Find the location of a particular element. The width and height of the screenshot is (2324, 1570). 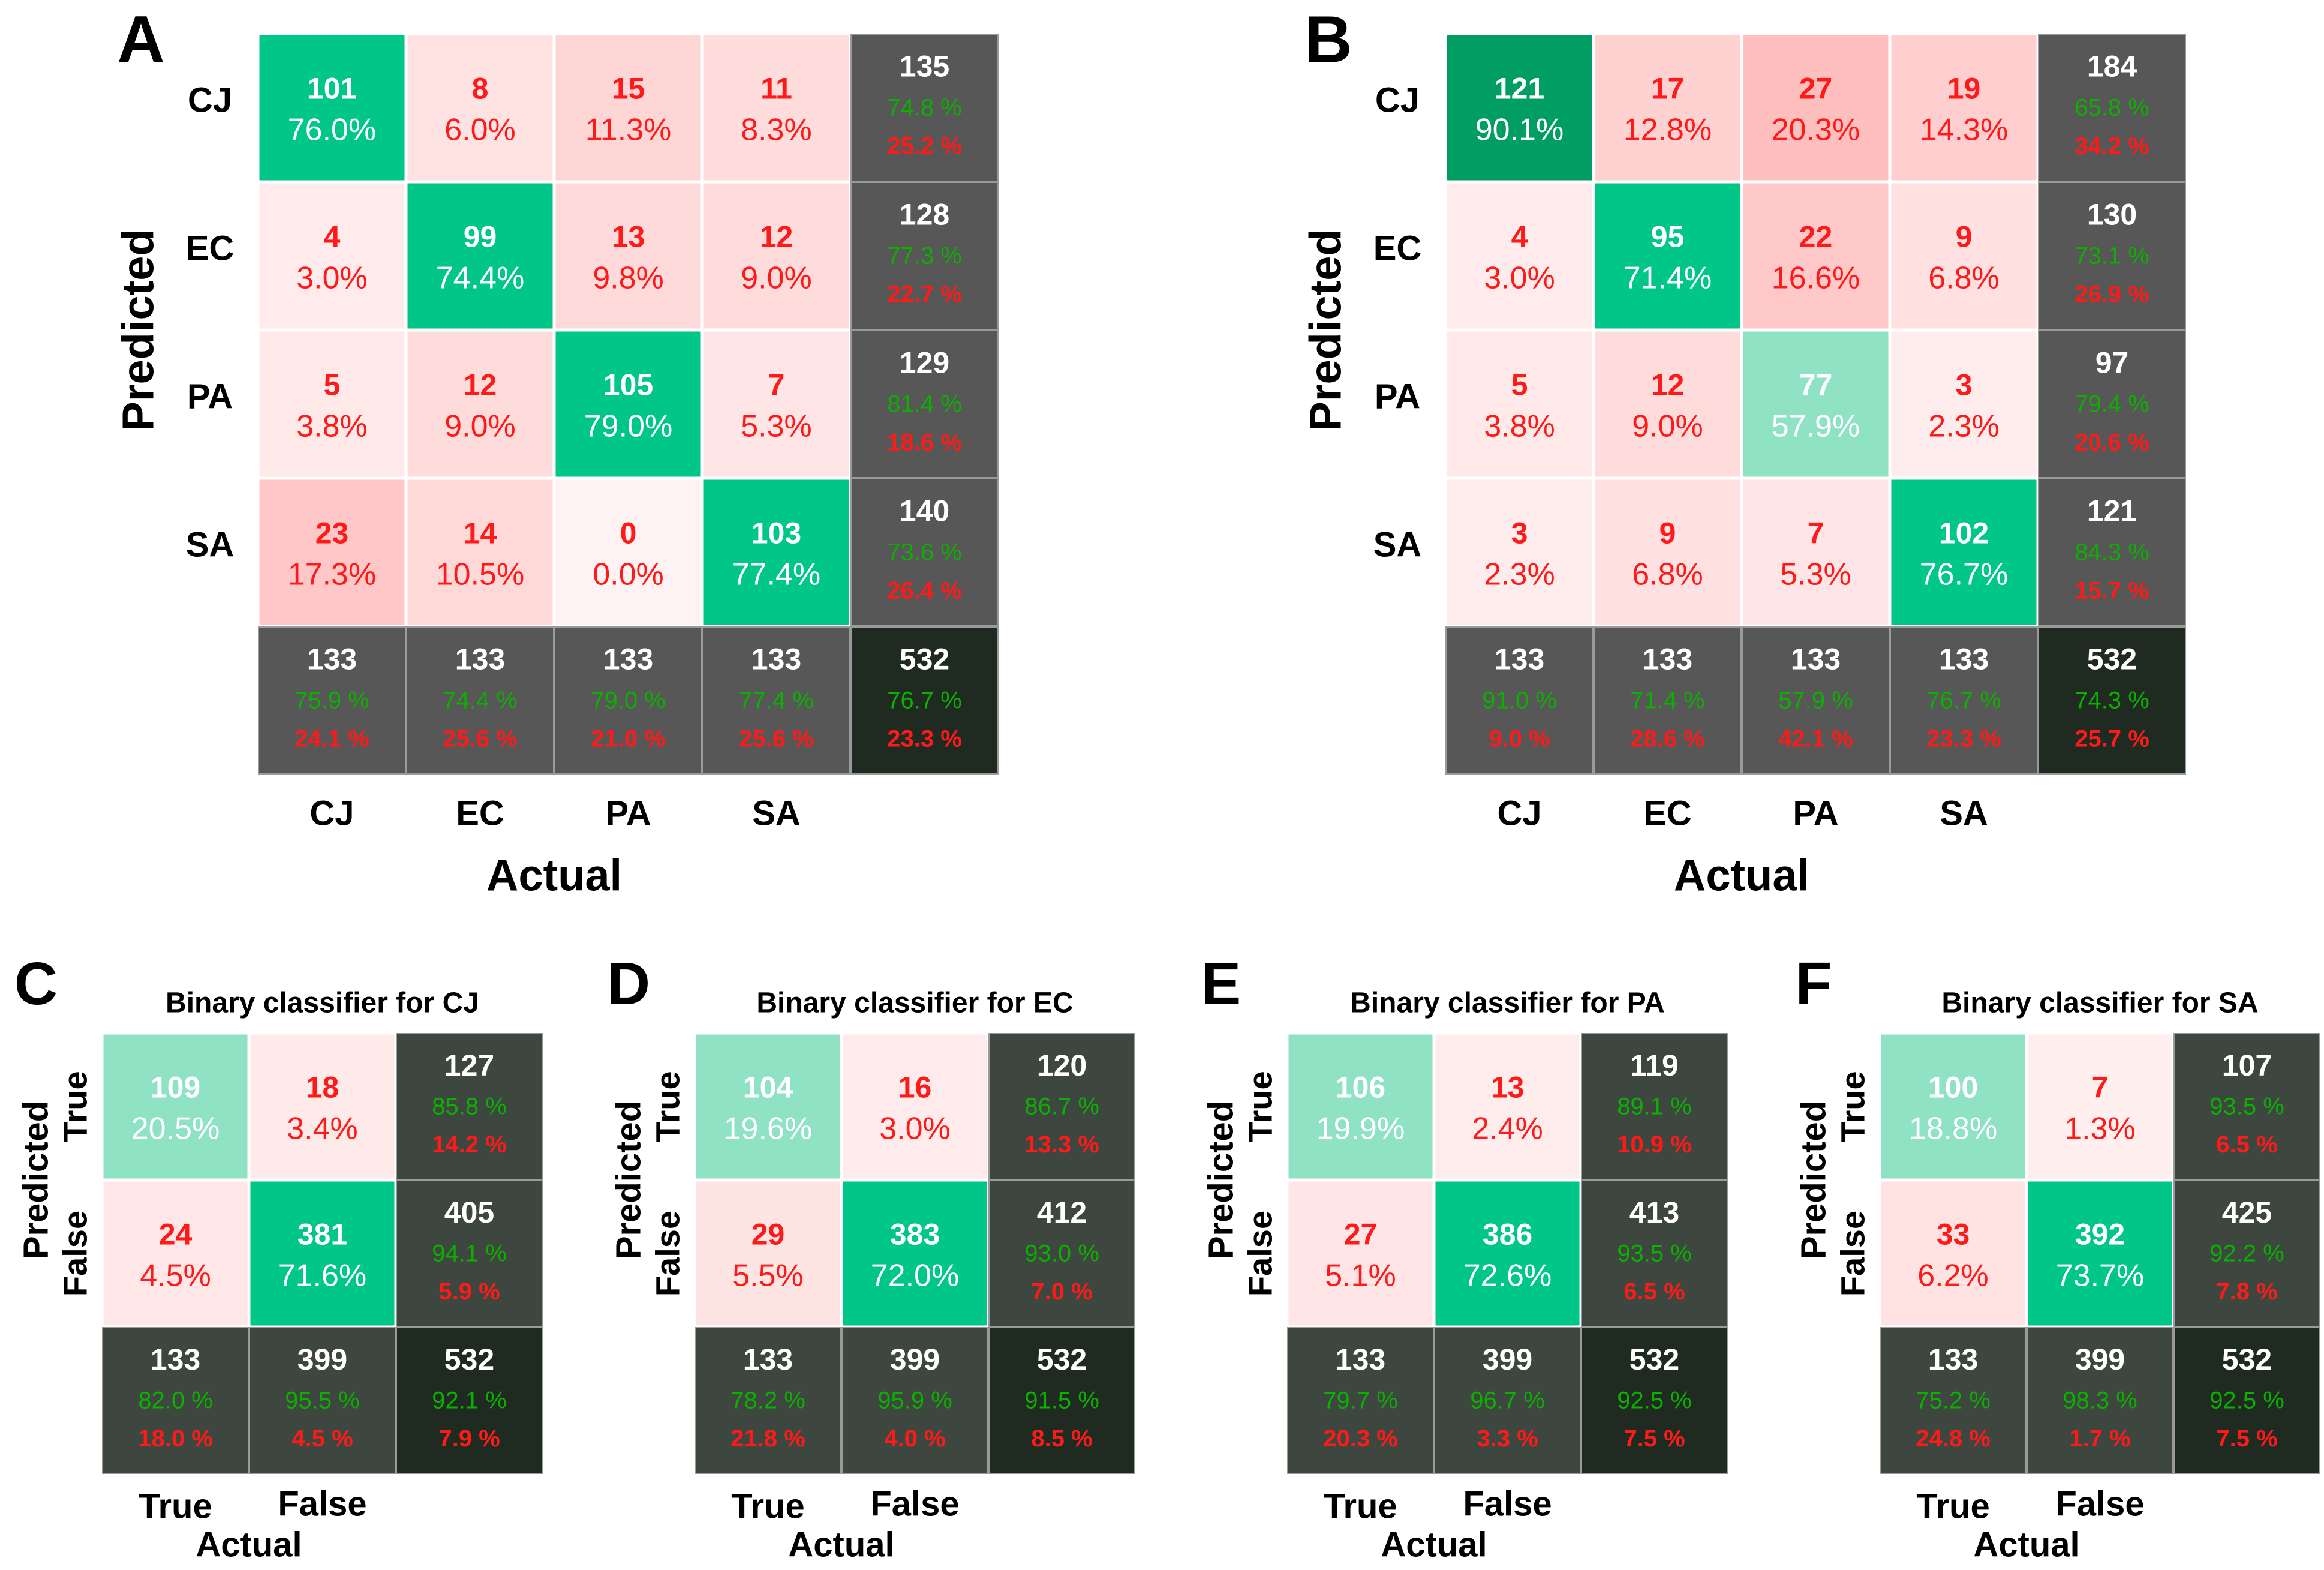

cell-A-r1-c2 is located at coordinates (628, 256).